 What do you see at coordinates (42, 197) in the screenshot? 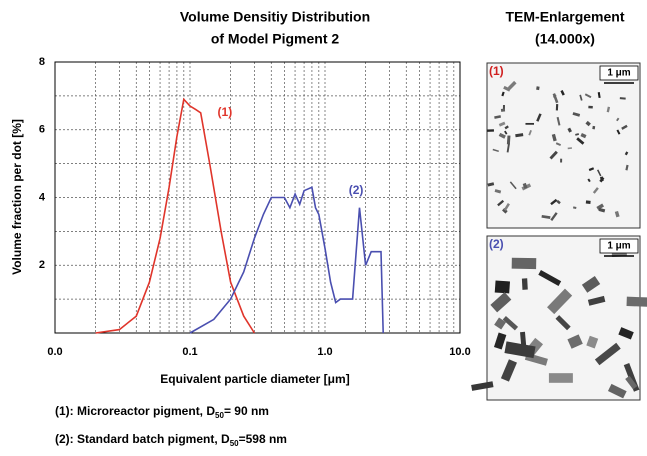
I see `y-tick-label: 4` at bounding box center [42, 197].